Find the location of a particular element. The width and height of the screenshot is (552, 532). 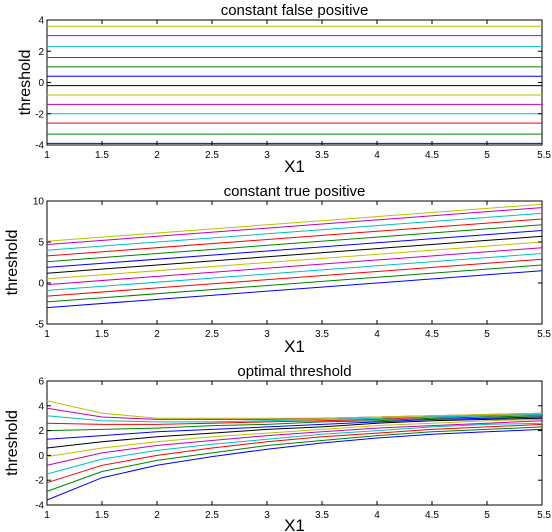

chart-title: constant true positive is located at coordinates (295, 191).